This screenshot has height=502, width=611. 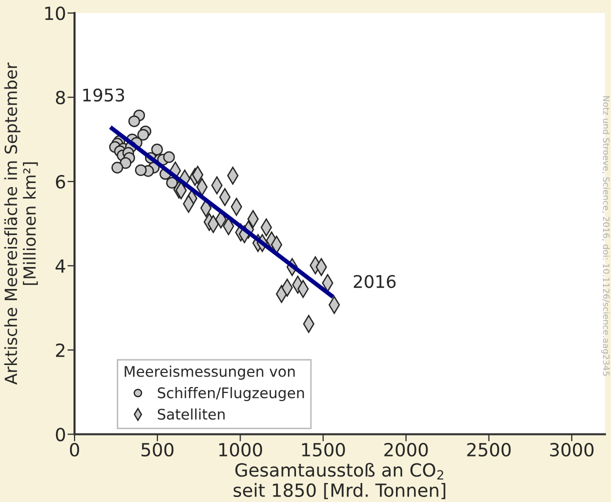 I want to click on y-tick-label: 8, so click(x=60, y=97).